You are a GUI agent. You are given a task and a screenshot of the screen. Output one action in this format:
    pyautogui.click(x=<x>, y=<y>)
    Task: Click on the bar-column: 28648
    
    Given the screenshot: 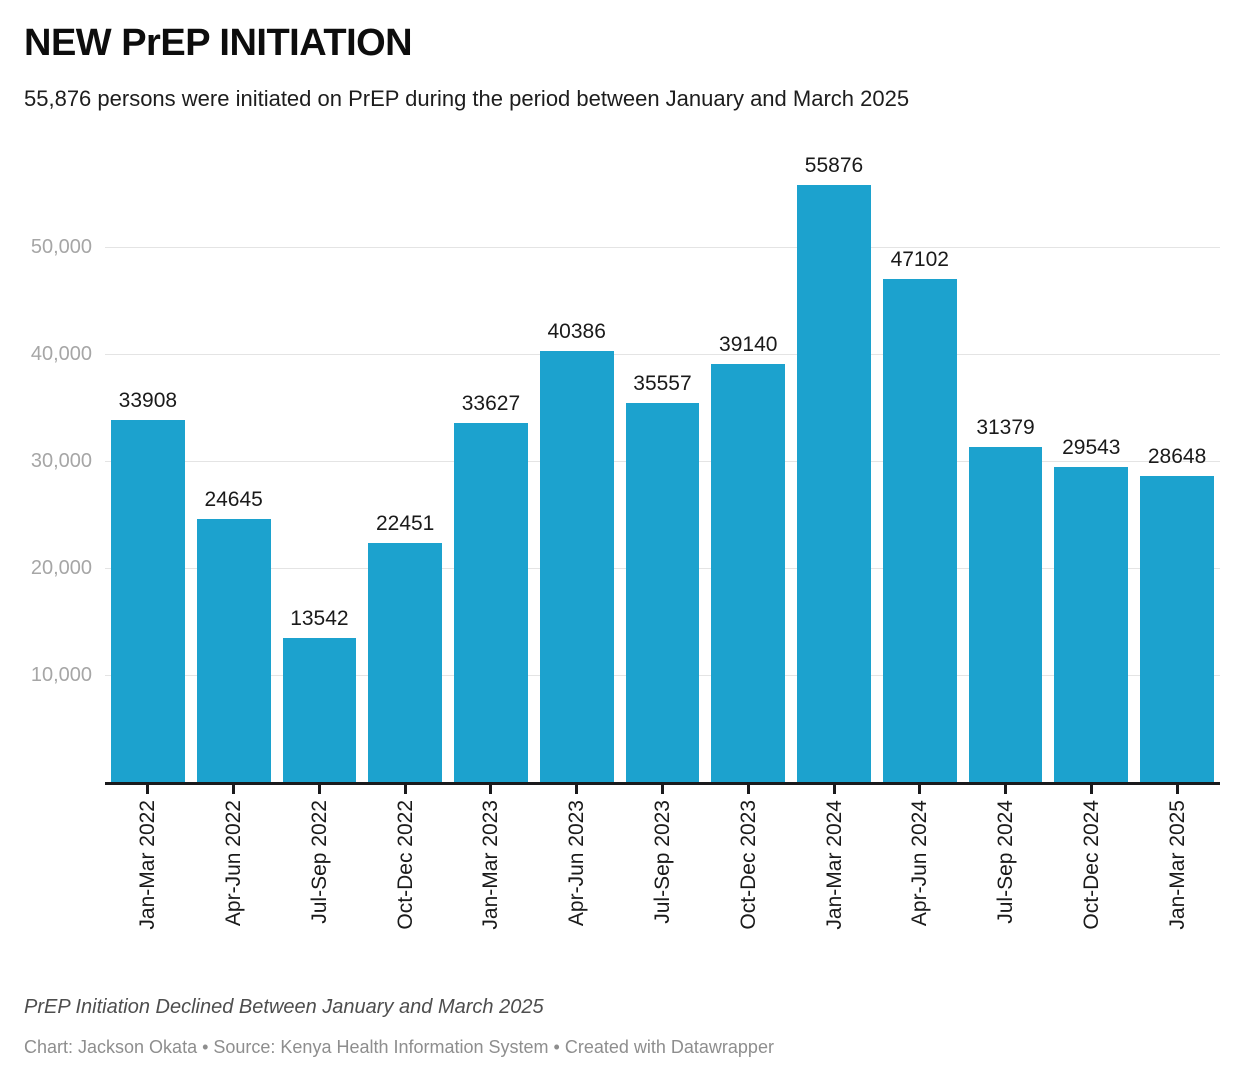 What is the action you would take?
    pyautogui.click(x=1177, y=466)
    